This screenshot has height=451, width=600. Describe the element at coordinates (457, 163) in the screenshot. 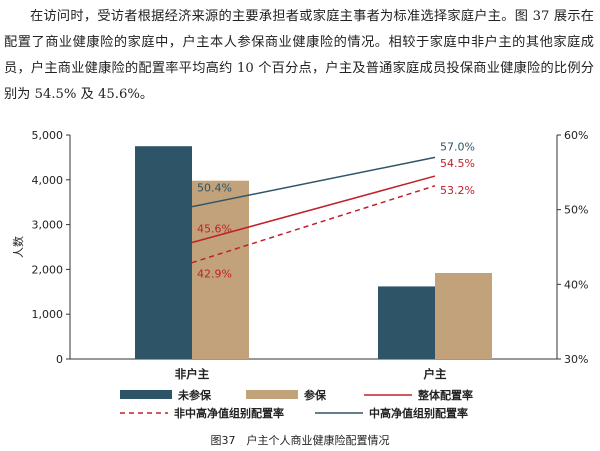

I see `rate-label: 54.5%` at that location.